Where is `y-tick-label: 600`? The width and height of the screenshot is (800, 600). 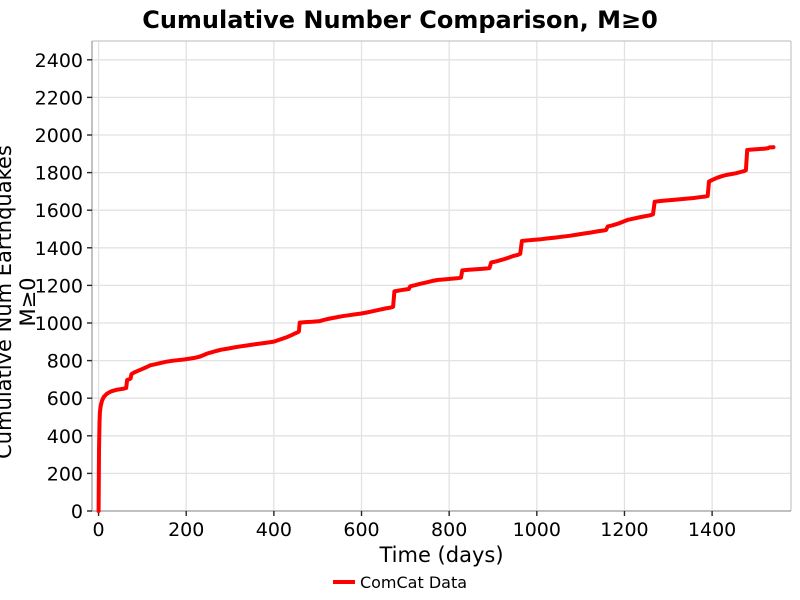 y-tick-label: 600 is located at coordinates (65, 399).